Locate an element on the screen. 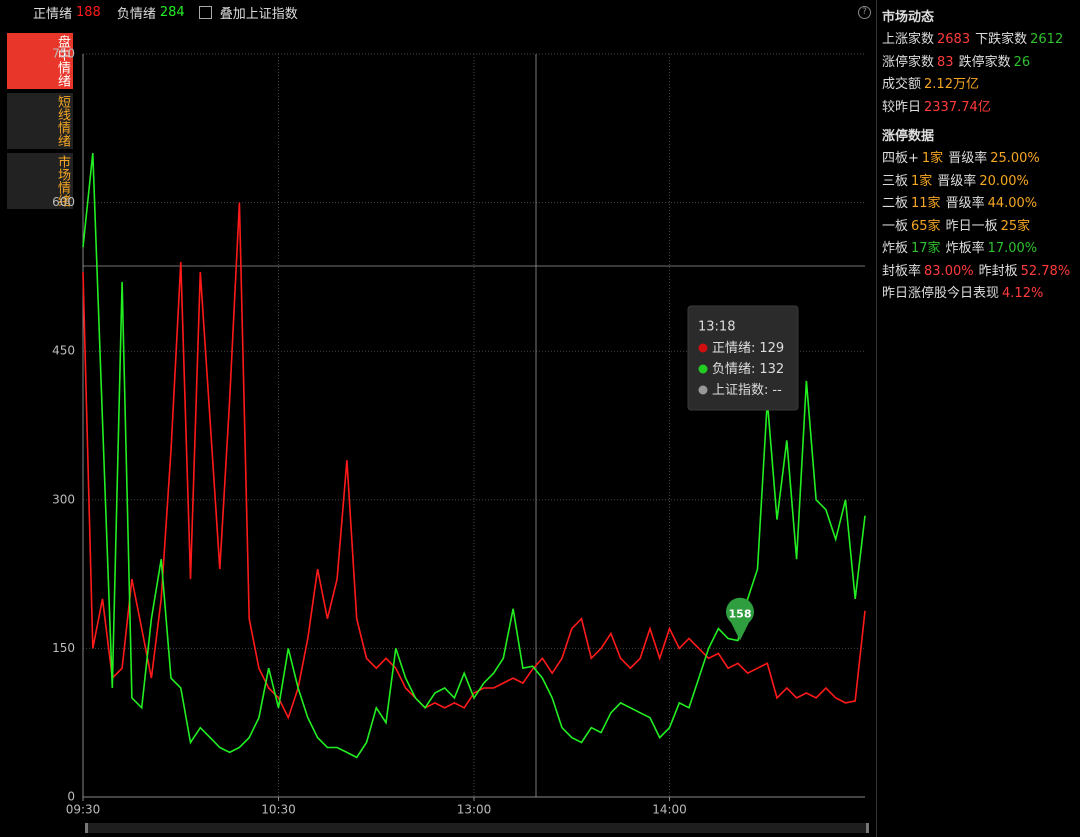 This screenshot has width=1080, height=837. legend-value: 188 is located at coordinates (88, 12).